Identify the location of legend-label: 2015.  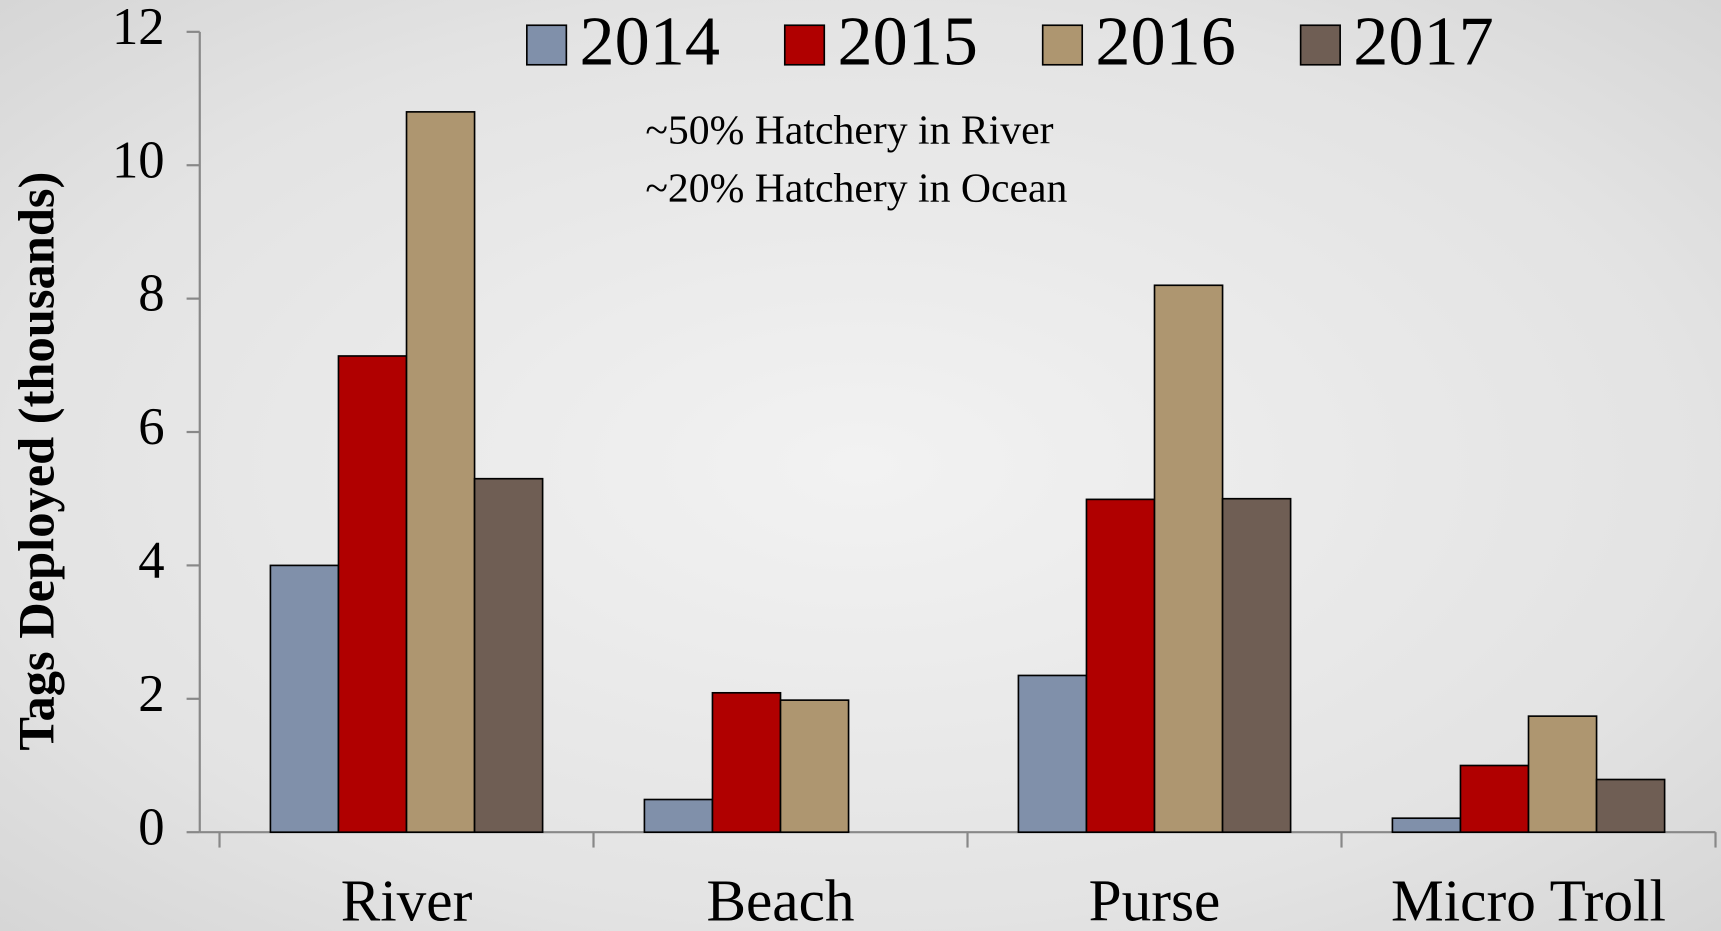
(907, 41).